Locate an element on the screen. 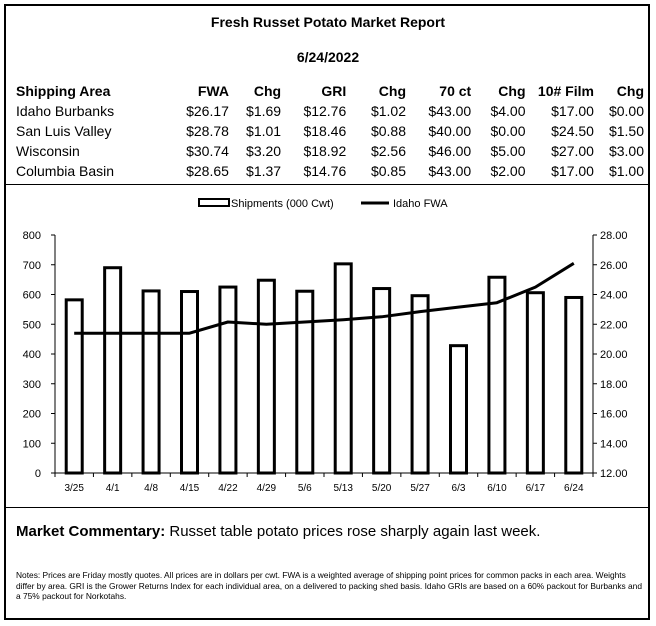 This screenshot has height=626, width=656. cell-10lb-film: $27.00 is located at coordinates (572, 151).